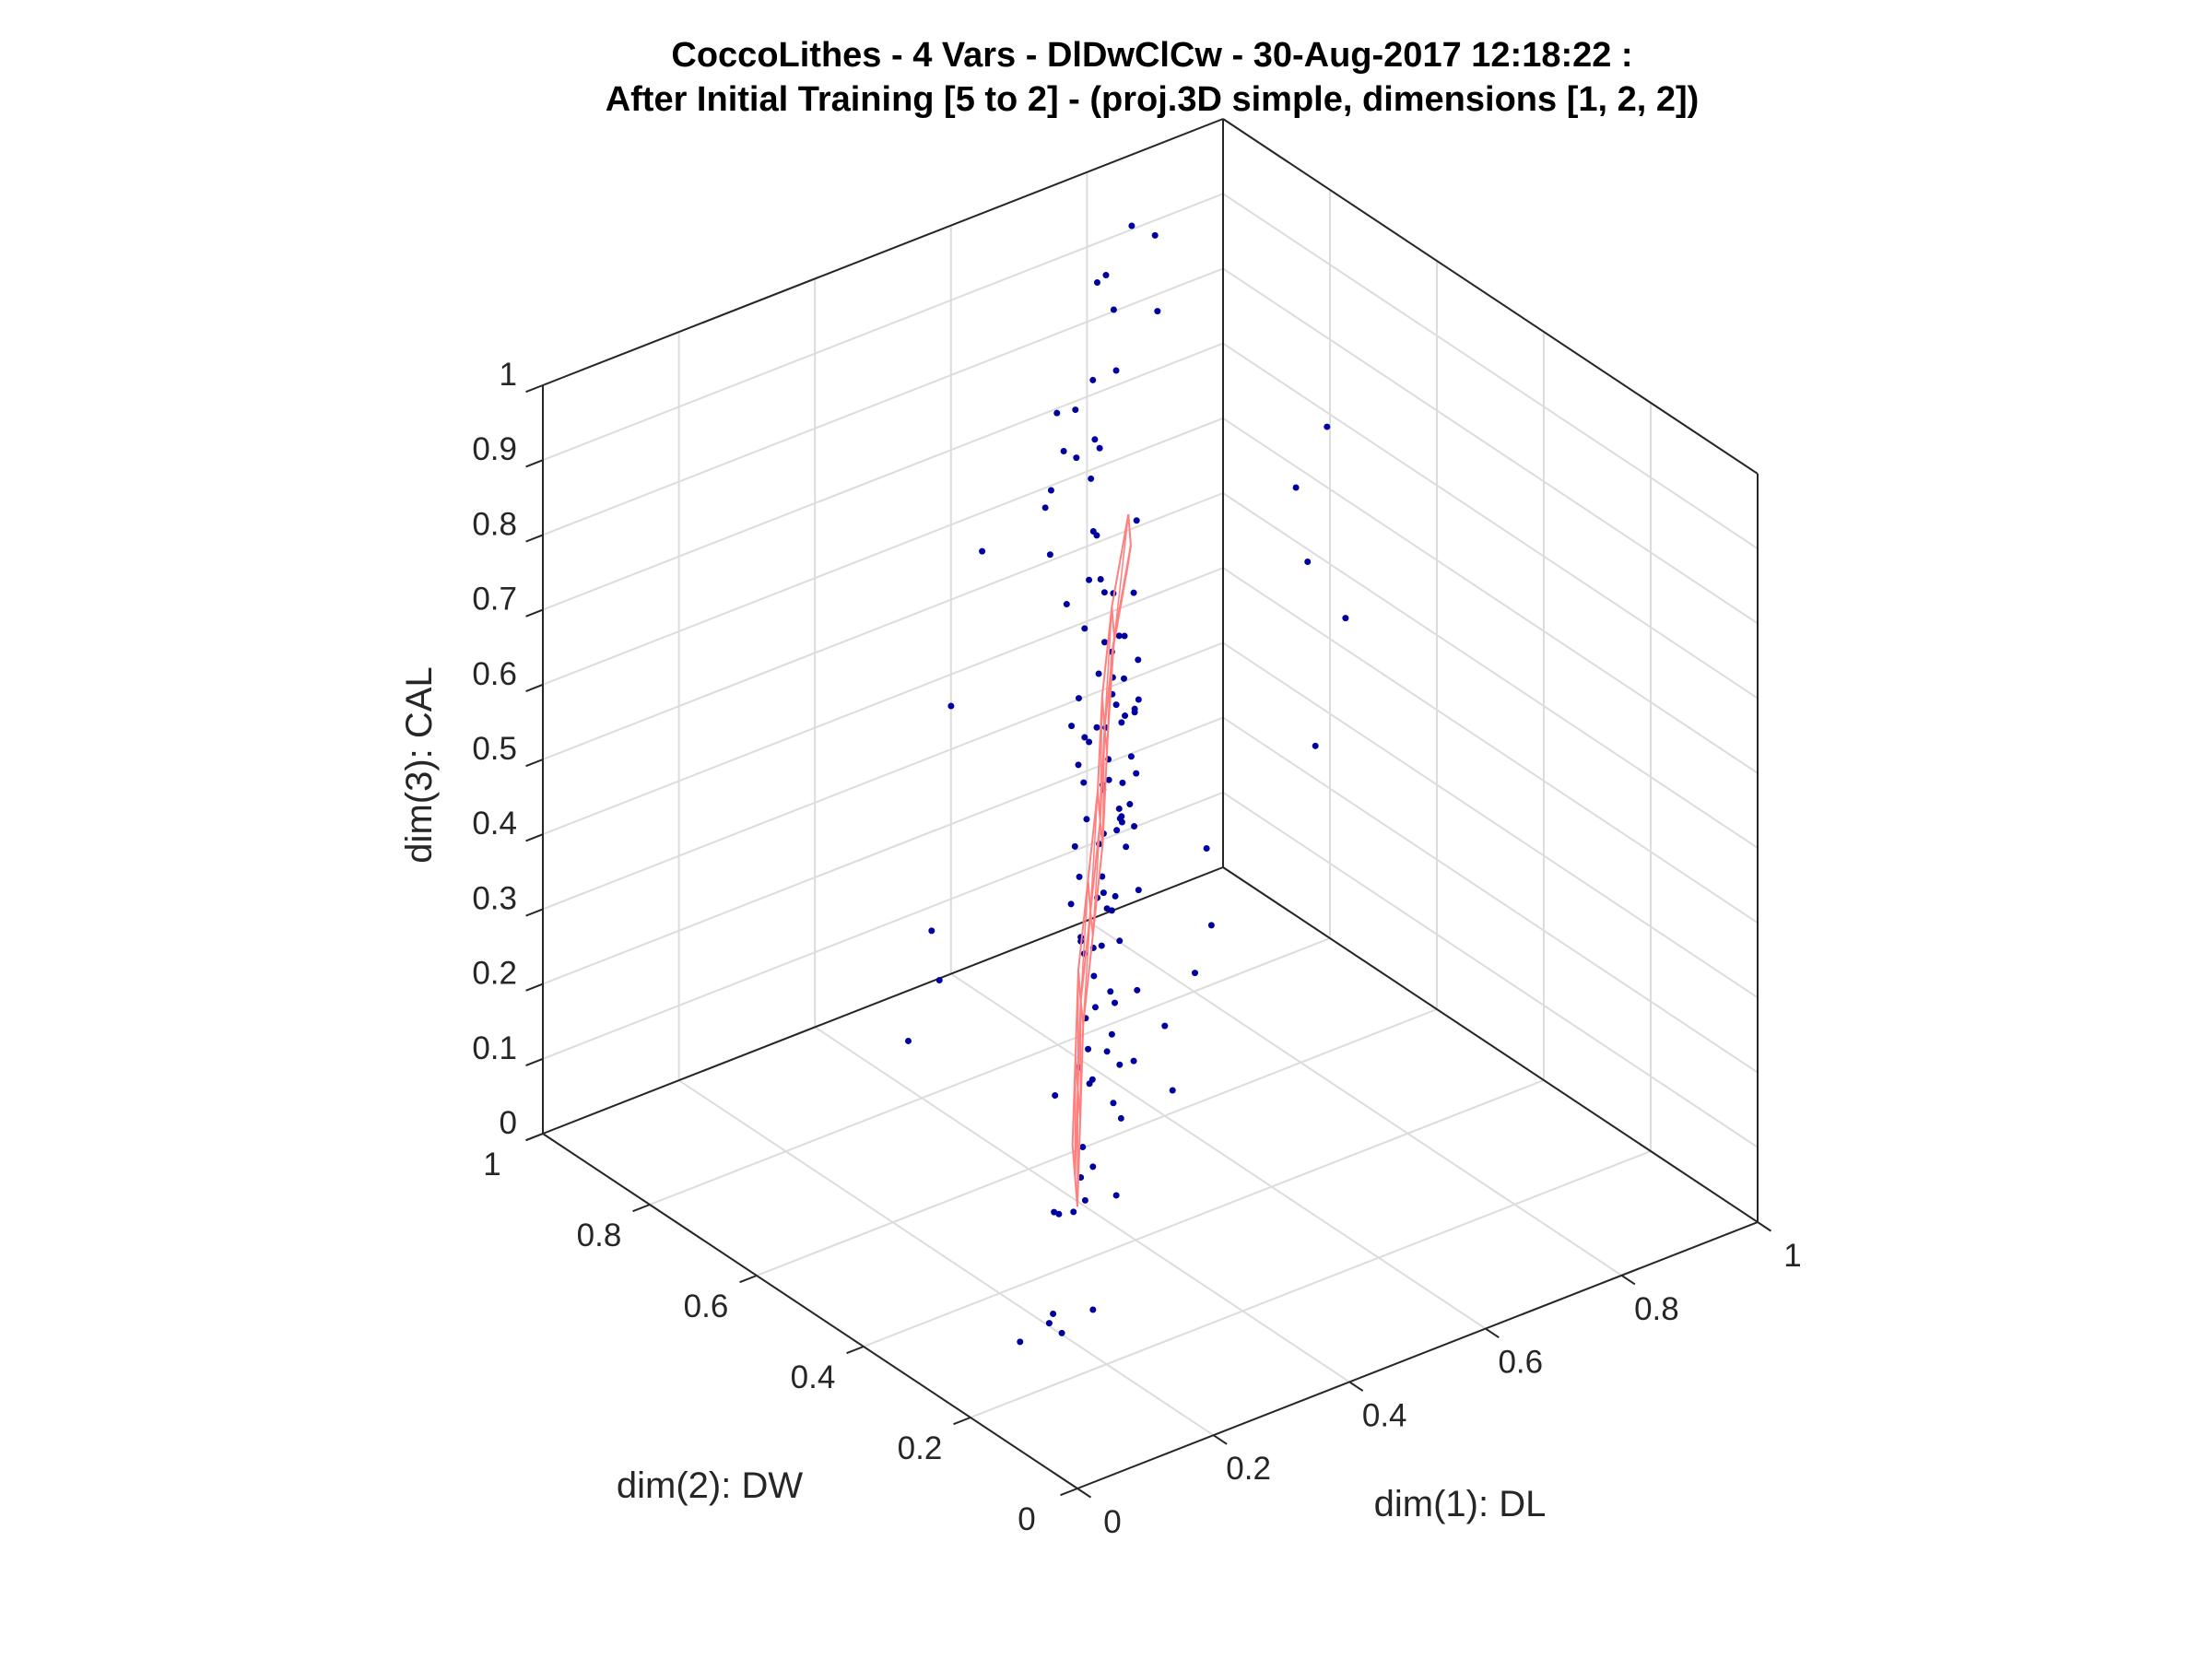 The width and height of the screenshot is (2212, 1659). What do you see at coordinates (710, 1485) in the screenshot?
I see `y-axis-label: dim(2): DW` at bounding box center [710, 1485].